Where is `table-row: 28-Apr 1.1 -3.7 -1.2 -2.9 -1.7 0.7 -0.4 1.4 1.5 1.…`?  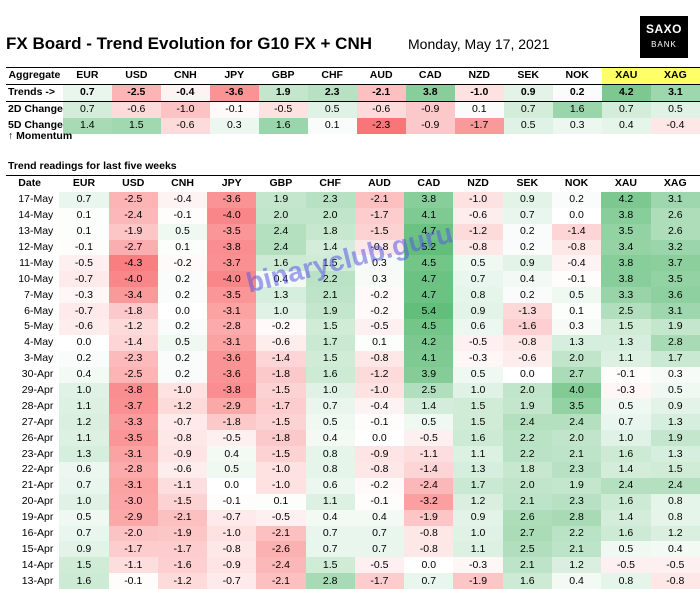 table-row: 28-Apr 1.1 -3.7 -1.2 -2.9 -1.7 0.7 -0.4 1.4 1.5 1.… is located at coordinates (353, 406).